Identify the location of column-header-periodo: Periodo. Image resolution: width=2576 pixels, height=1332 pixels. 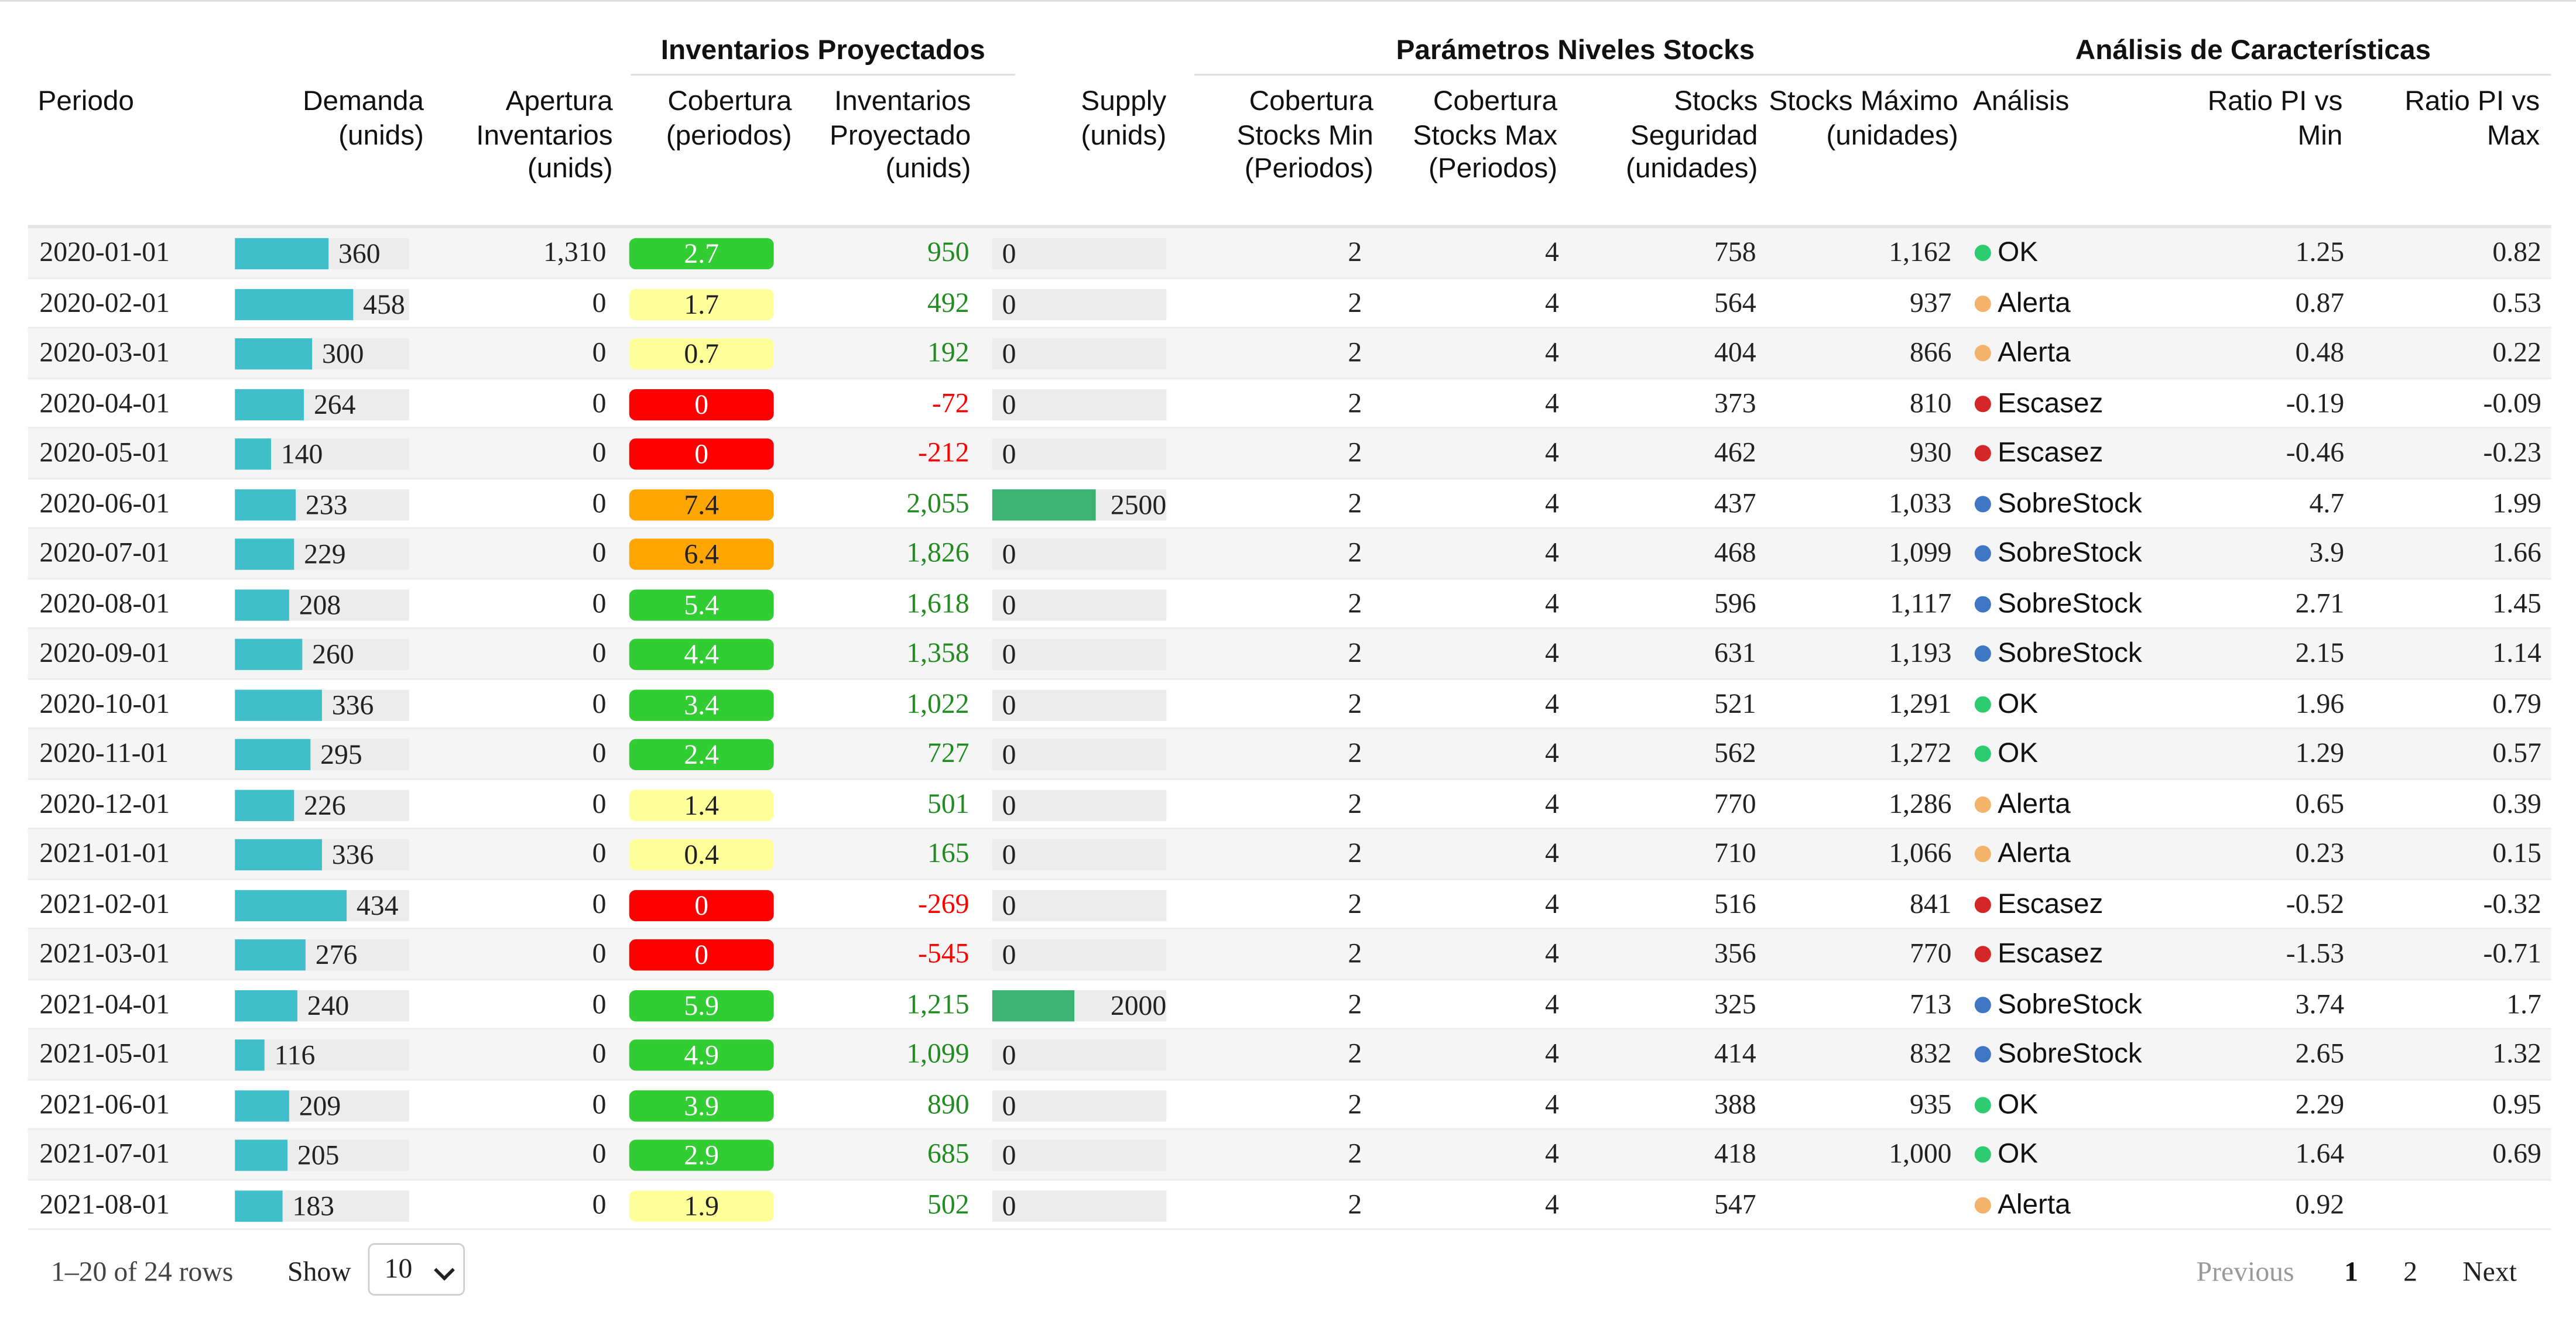
(85, 101).